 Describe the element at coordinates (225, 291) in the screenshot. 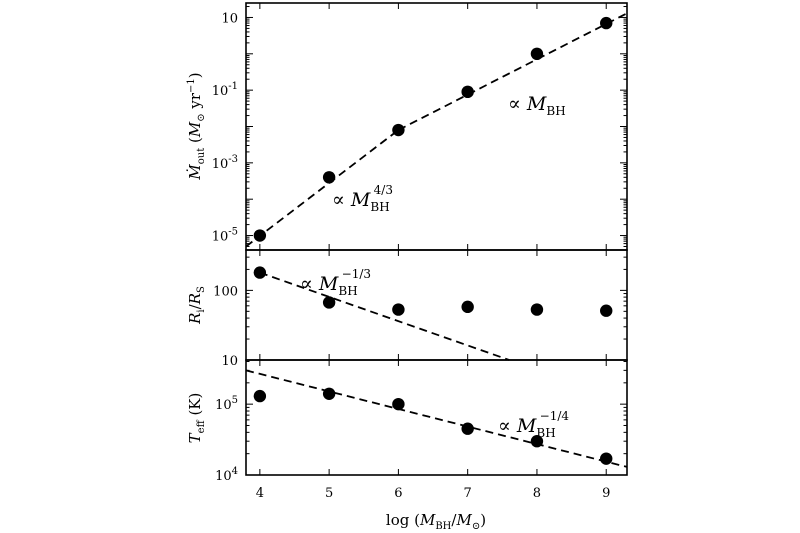

I see `y-tick-label: 100` at that location.